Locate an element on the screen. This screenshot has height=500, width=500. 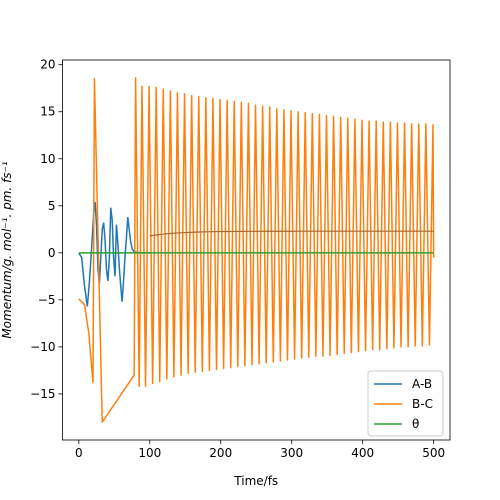
legend-label: θ is located at coordinates (415, 424).